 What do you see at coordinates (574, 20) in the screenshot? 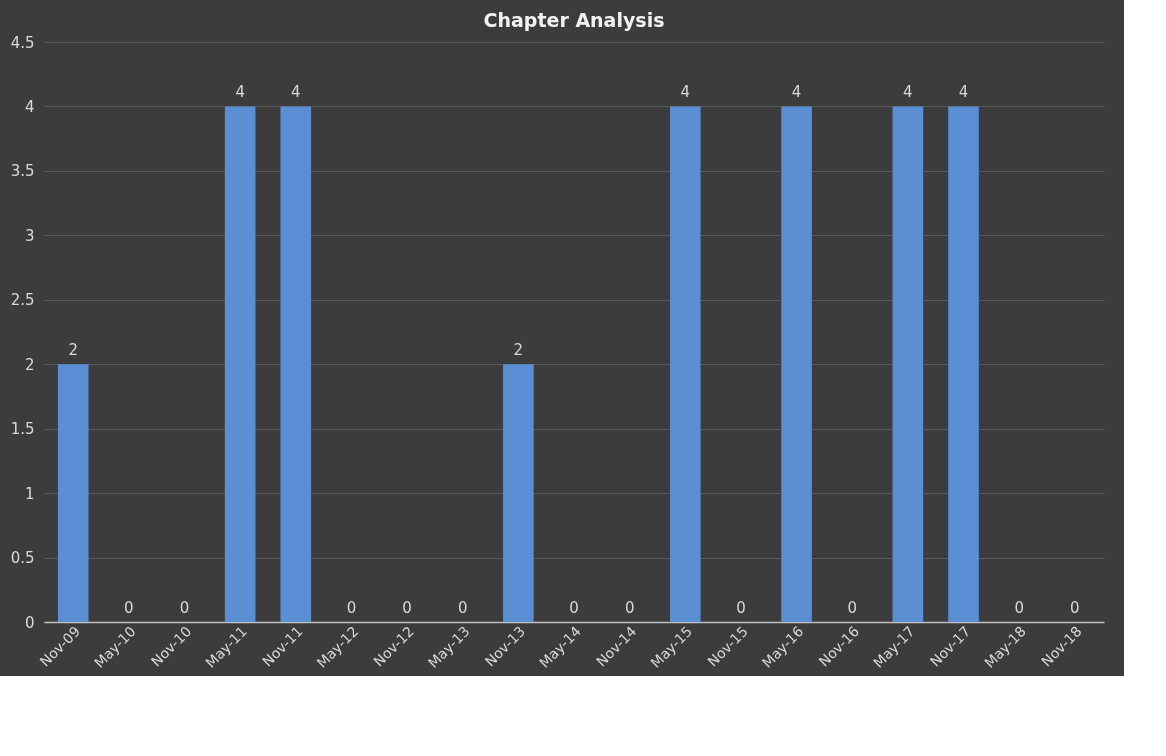
I see `chart-title: Chapter Analysis` at bounding box center [574, 20].